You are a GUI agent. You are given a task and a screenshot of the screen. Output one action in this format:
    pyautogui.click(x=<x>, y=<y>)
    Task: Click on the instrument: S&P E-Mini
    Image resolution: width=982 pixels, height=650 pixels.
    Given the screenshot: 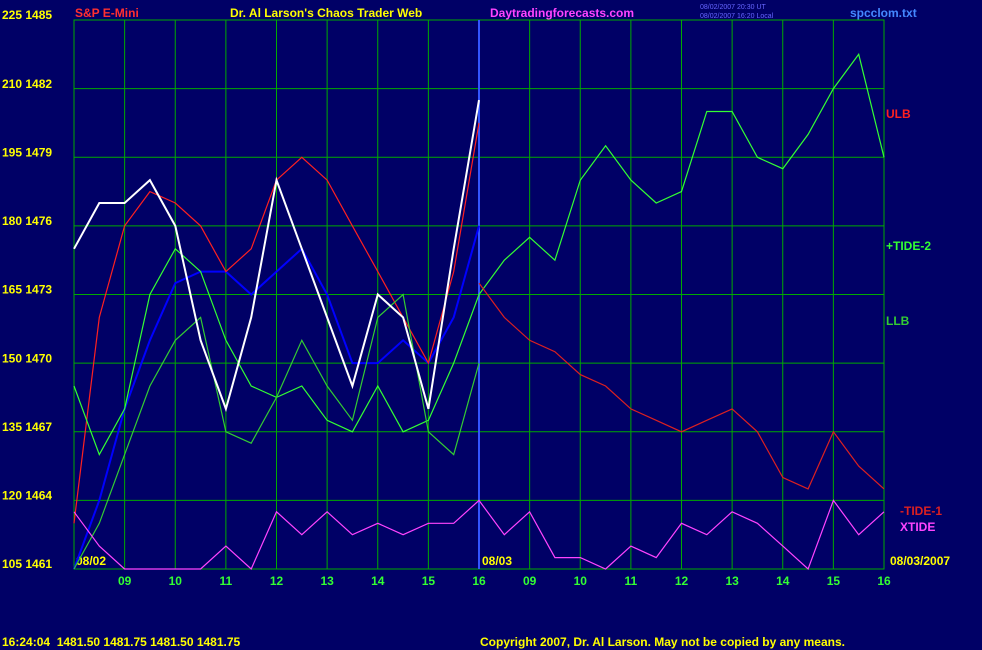 What is the action you would take?
    pyautogui.click(x=107, y=13)
    